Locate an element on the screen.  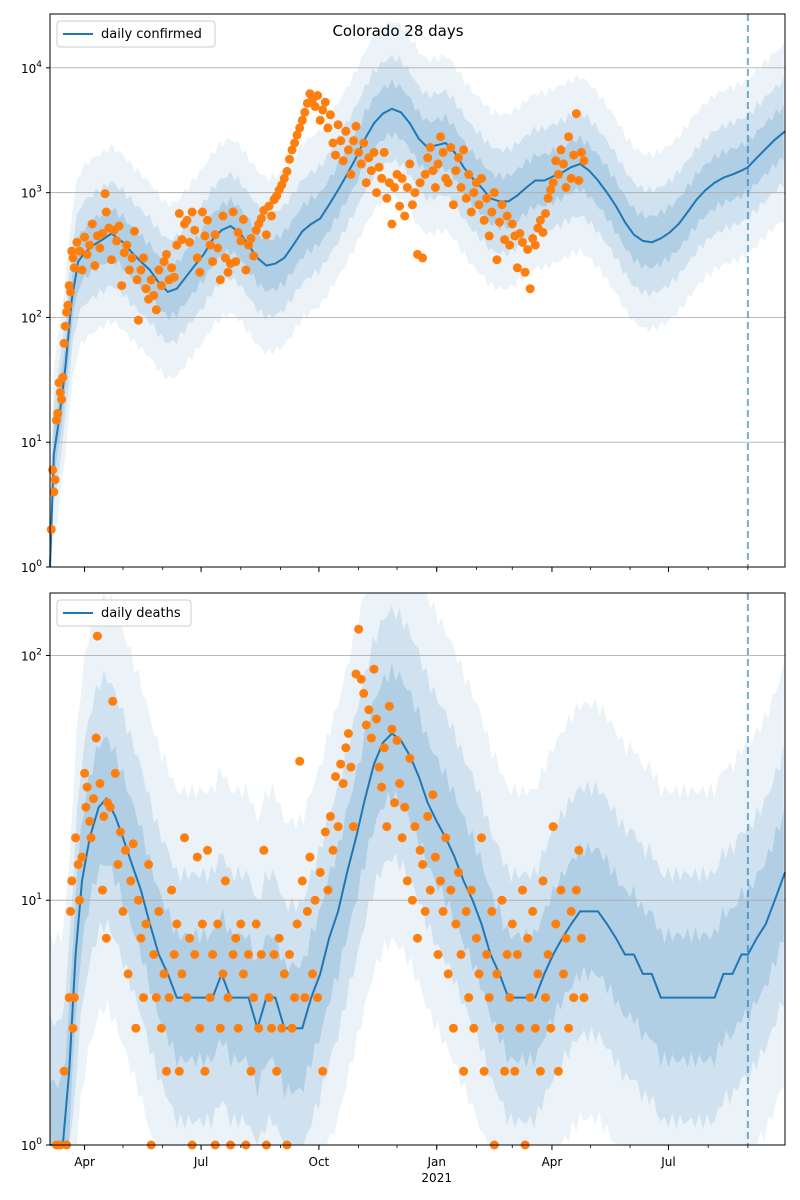
deaths-legend-box is located at coordinates (124, 613).